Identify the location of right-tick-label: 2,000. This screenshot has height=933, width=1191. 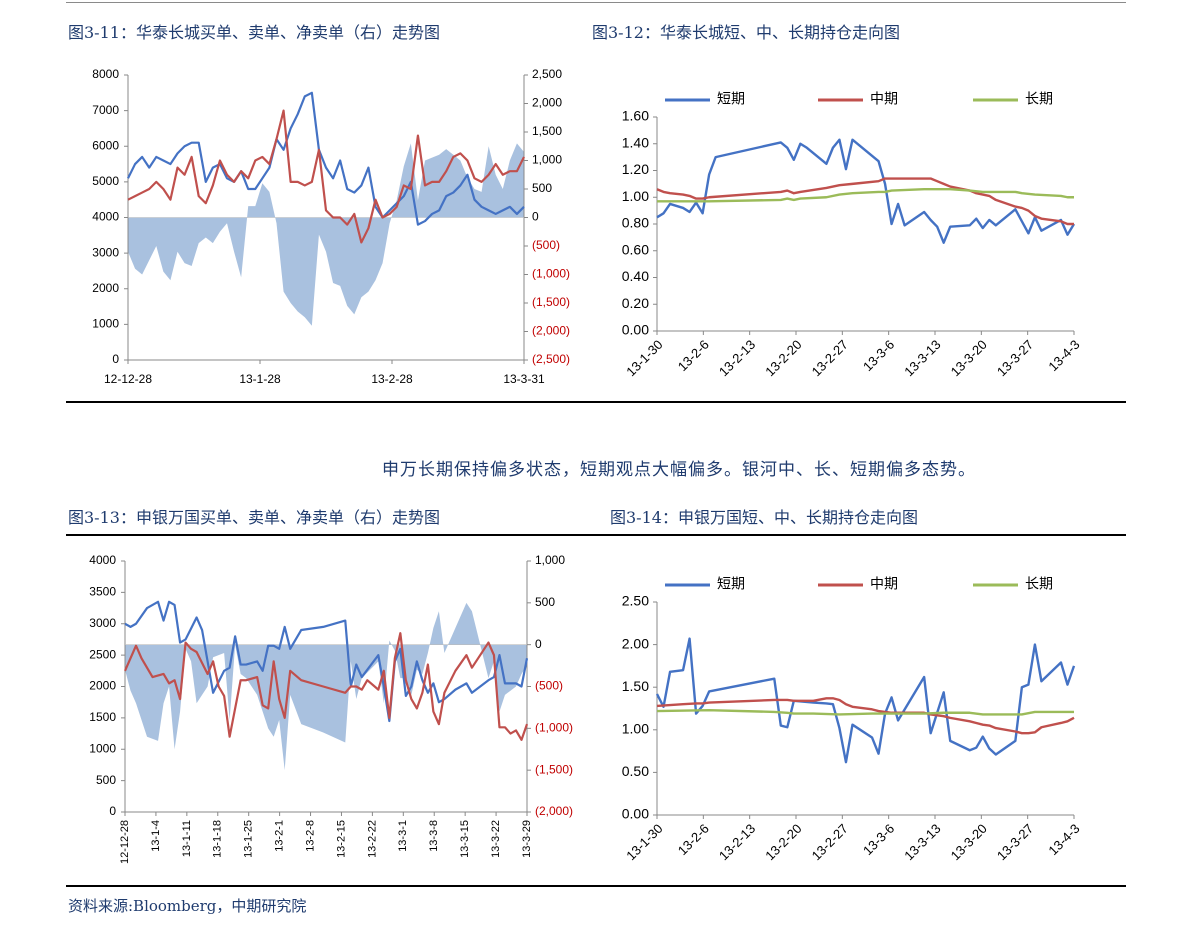
(547, 103).